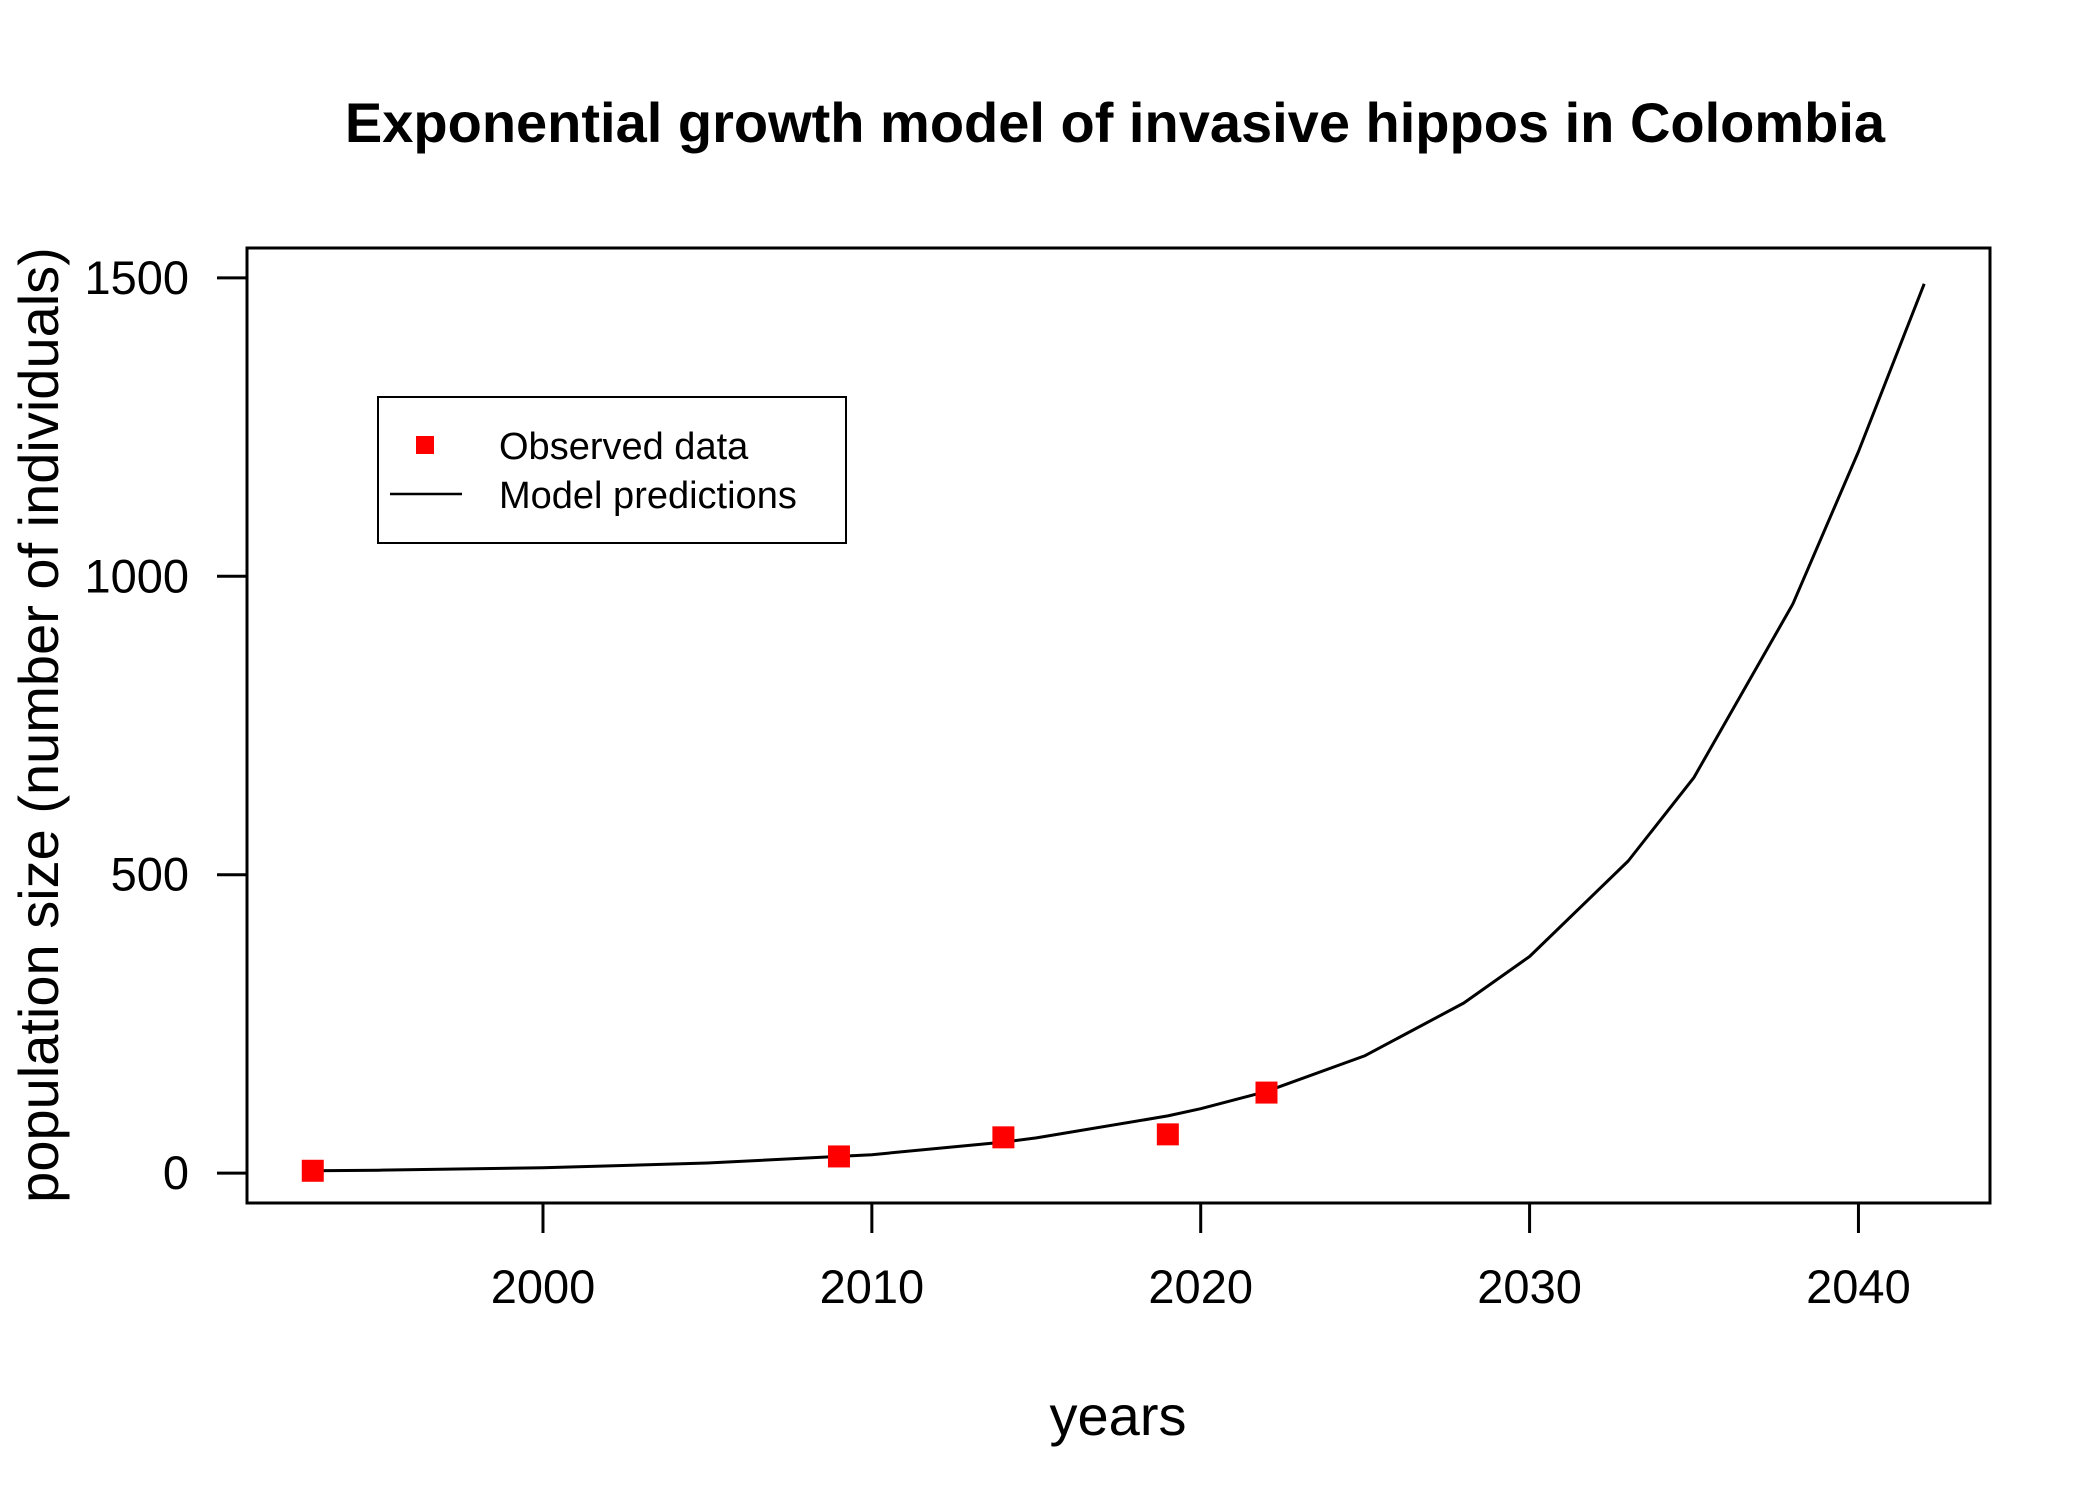 The image size is (2100, 1500). Describe the element at coordinates (624, 447) in the screenshot. I see `legend-observed-label: Observed data` at that location.